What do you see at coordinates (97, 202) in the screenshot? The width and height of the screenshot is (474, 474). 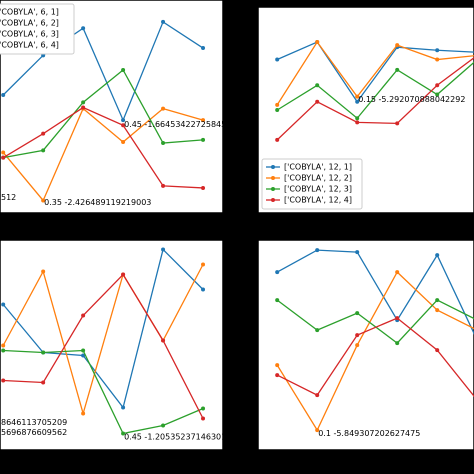 I see `annotation: 0.35 -2.426489119219003` at bounding box center [97, 202].